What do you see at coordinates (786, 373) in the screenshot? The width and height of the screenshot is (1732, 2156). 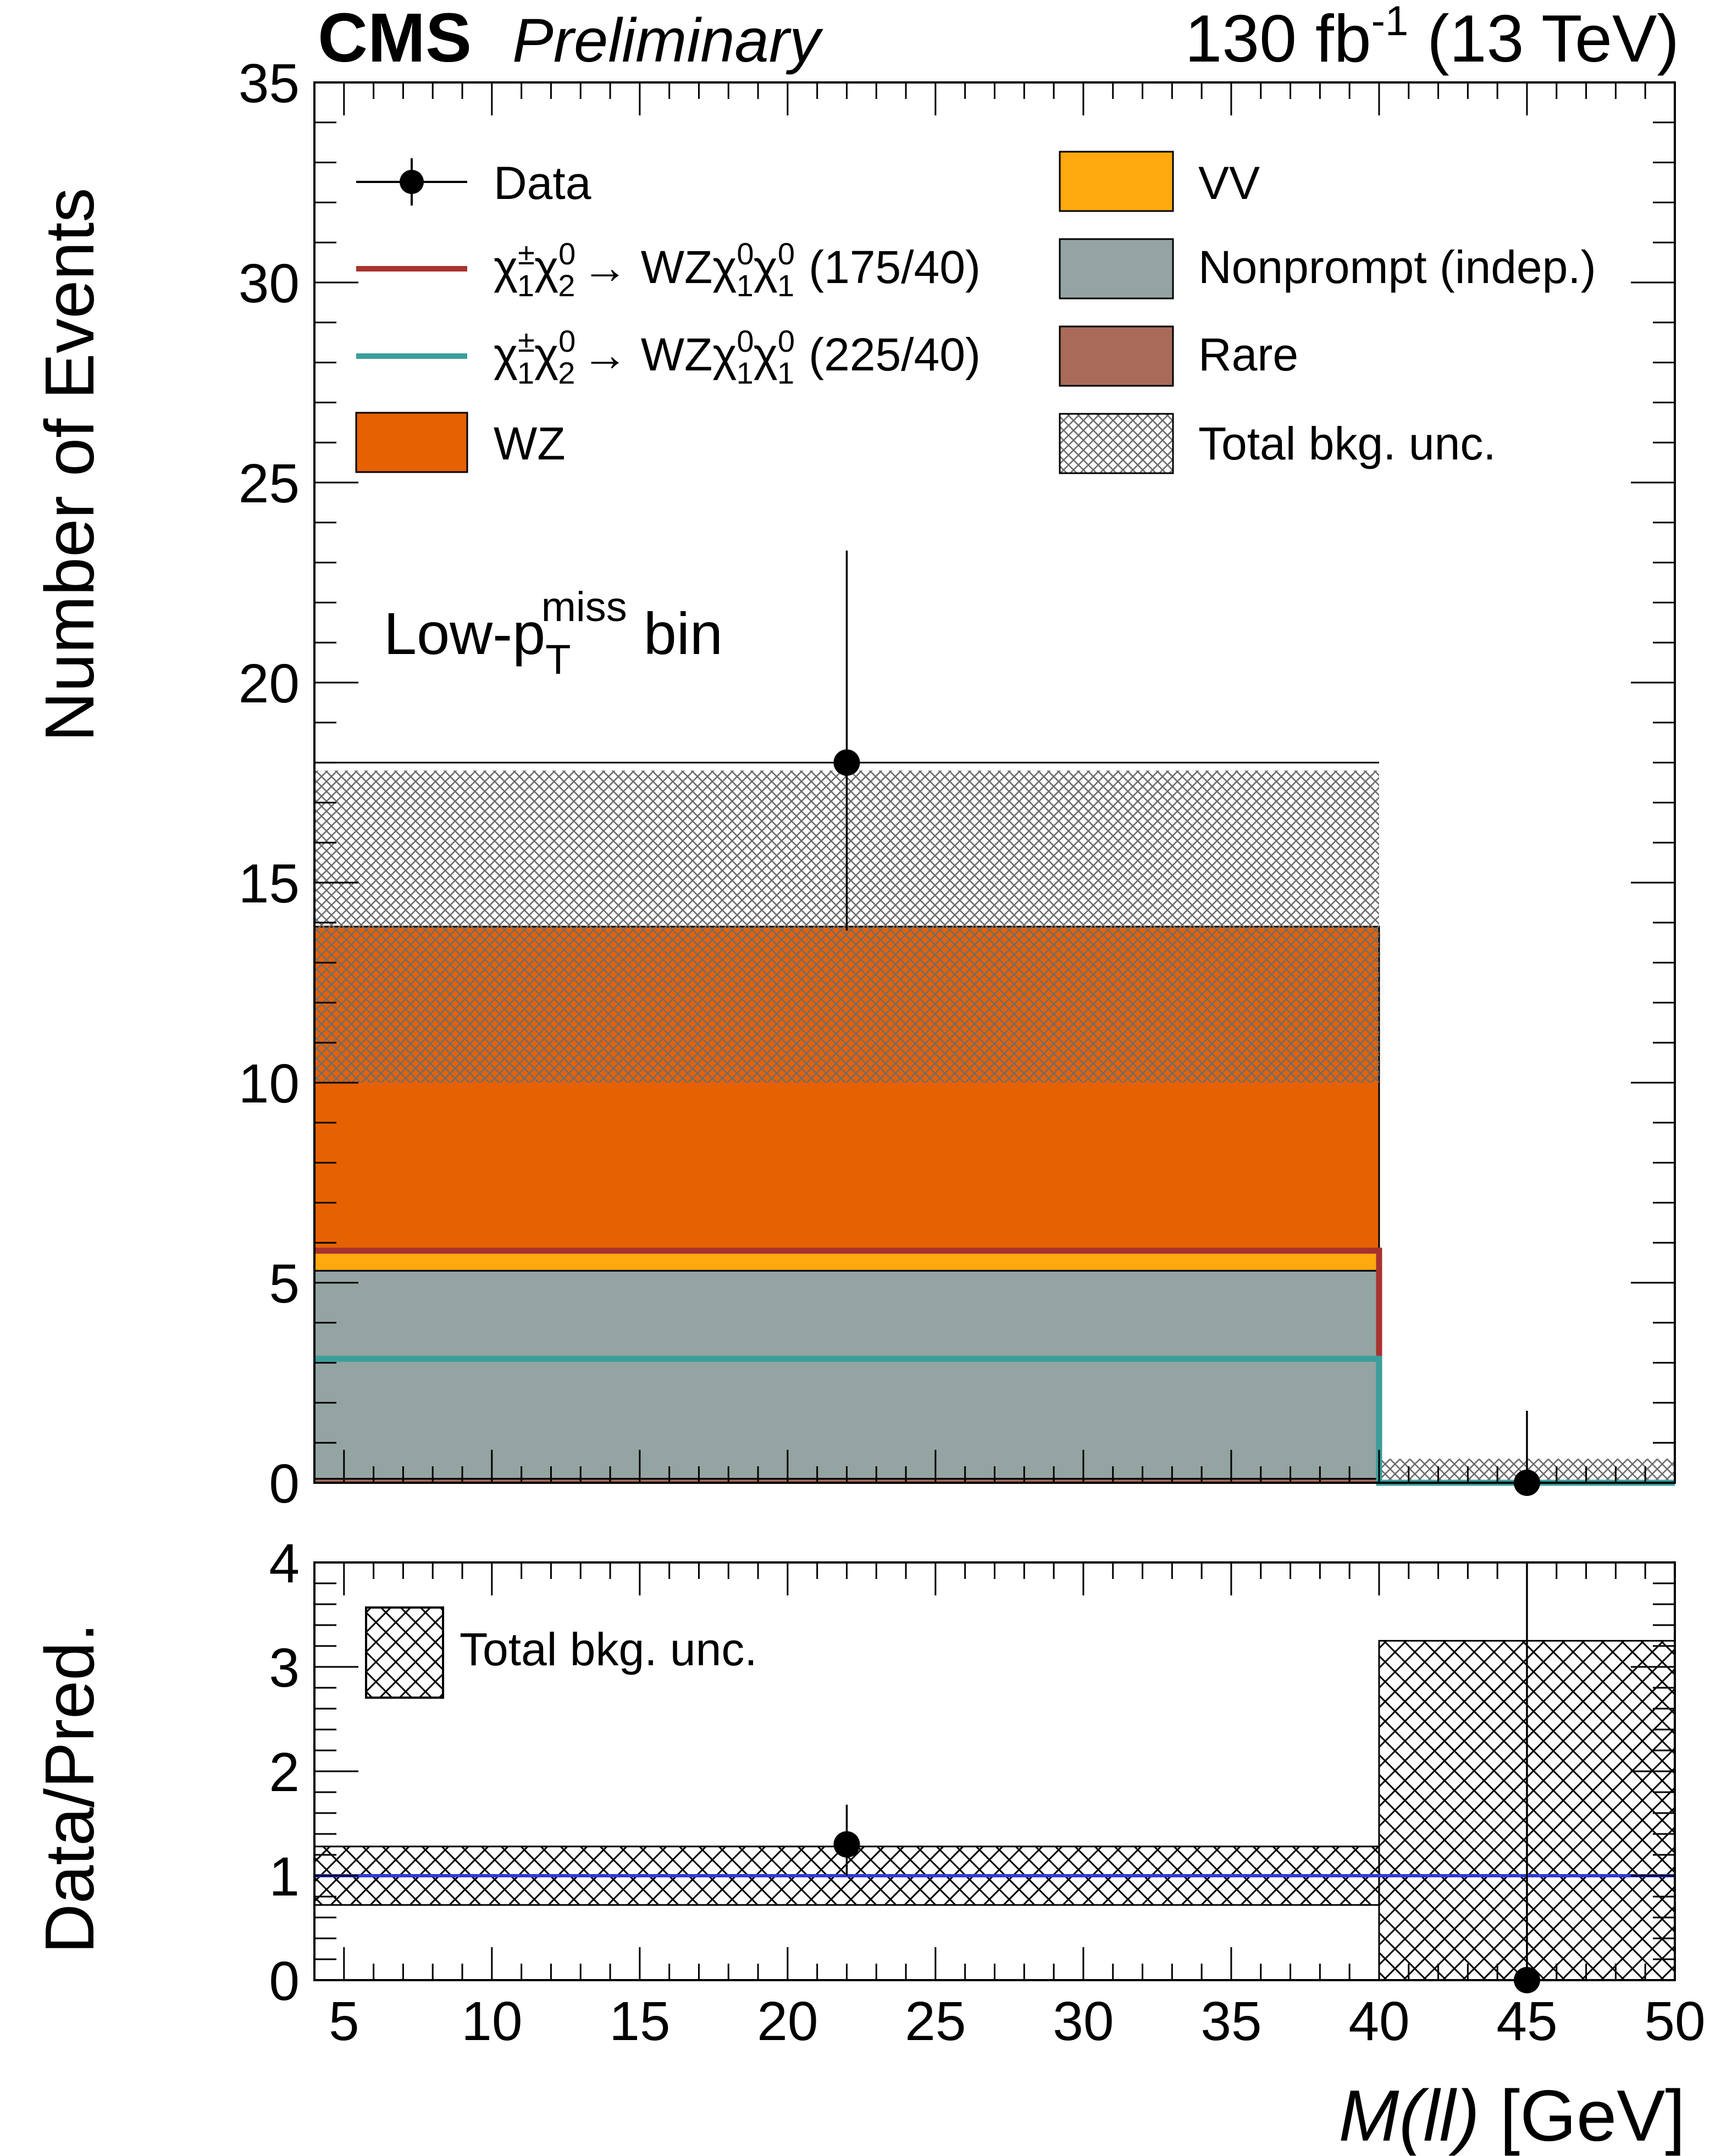 I see `sig225-1c: 1` at bounding box center [786, 373].